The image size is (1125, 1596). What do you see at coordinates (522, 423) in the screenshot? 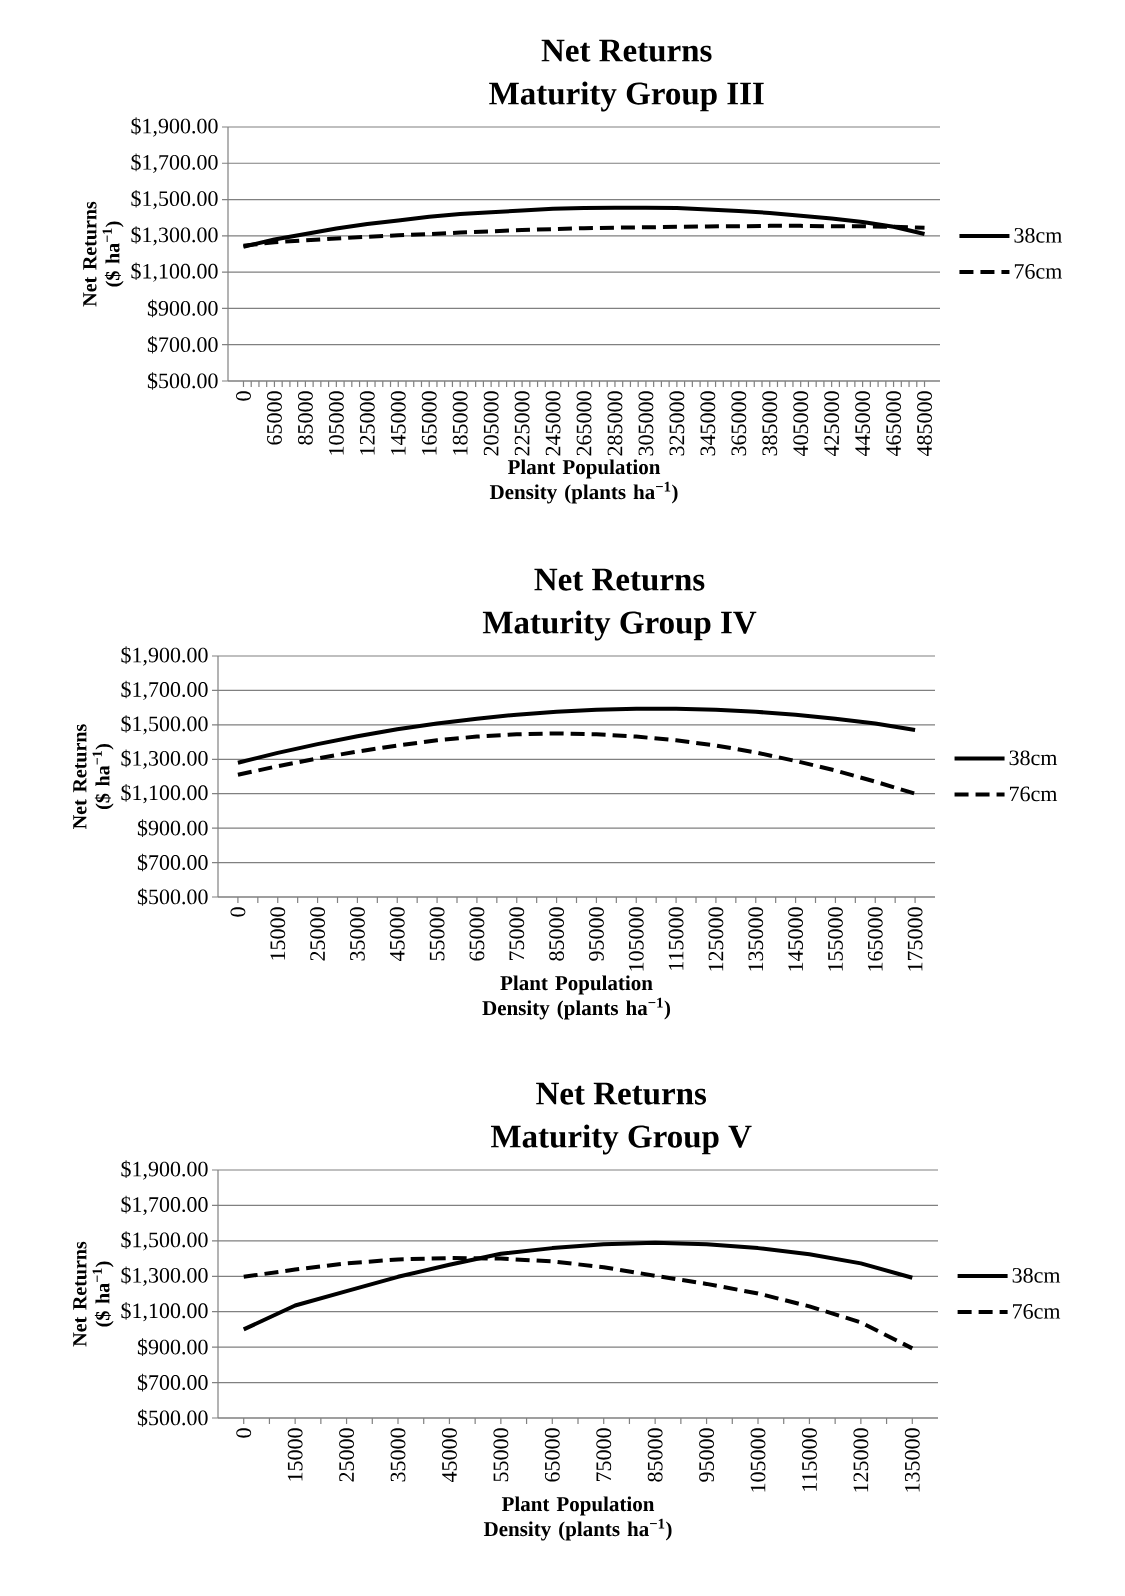
I see `x-tick-label: 225000` at bounding box center [522, 423].